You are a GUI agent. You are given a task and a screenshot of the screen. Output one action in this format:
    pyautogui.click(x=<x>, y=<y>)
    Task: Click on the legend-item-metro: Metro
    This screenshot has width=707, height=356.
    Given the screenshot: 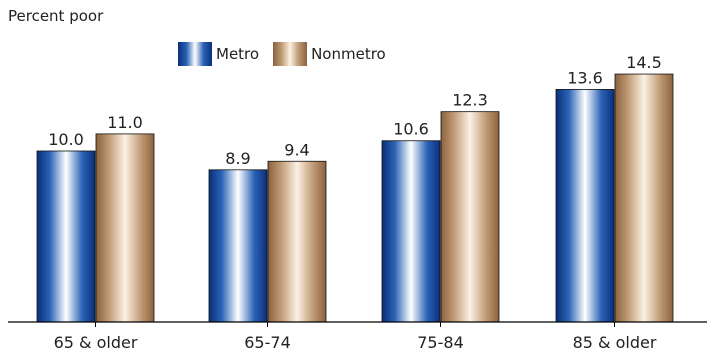 What is the action you would take?
    pyautogui.click(x=218, y=54)
    